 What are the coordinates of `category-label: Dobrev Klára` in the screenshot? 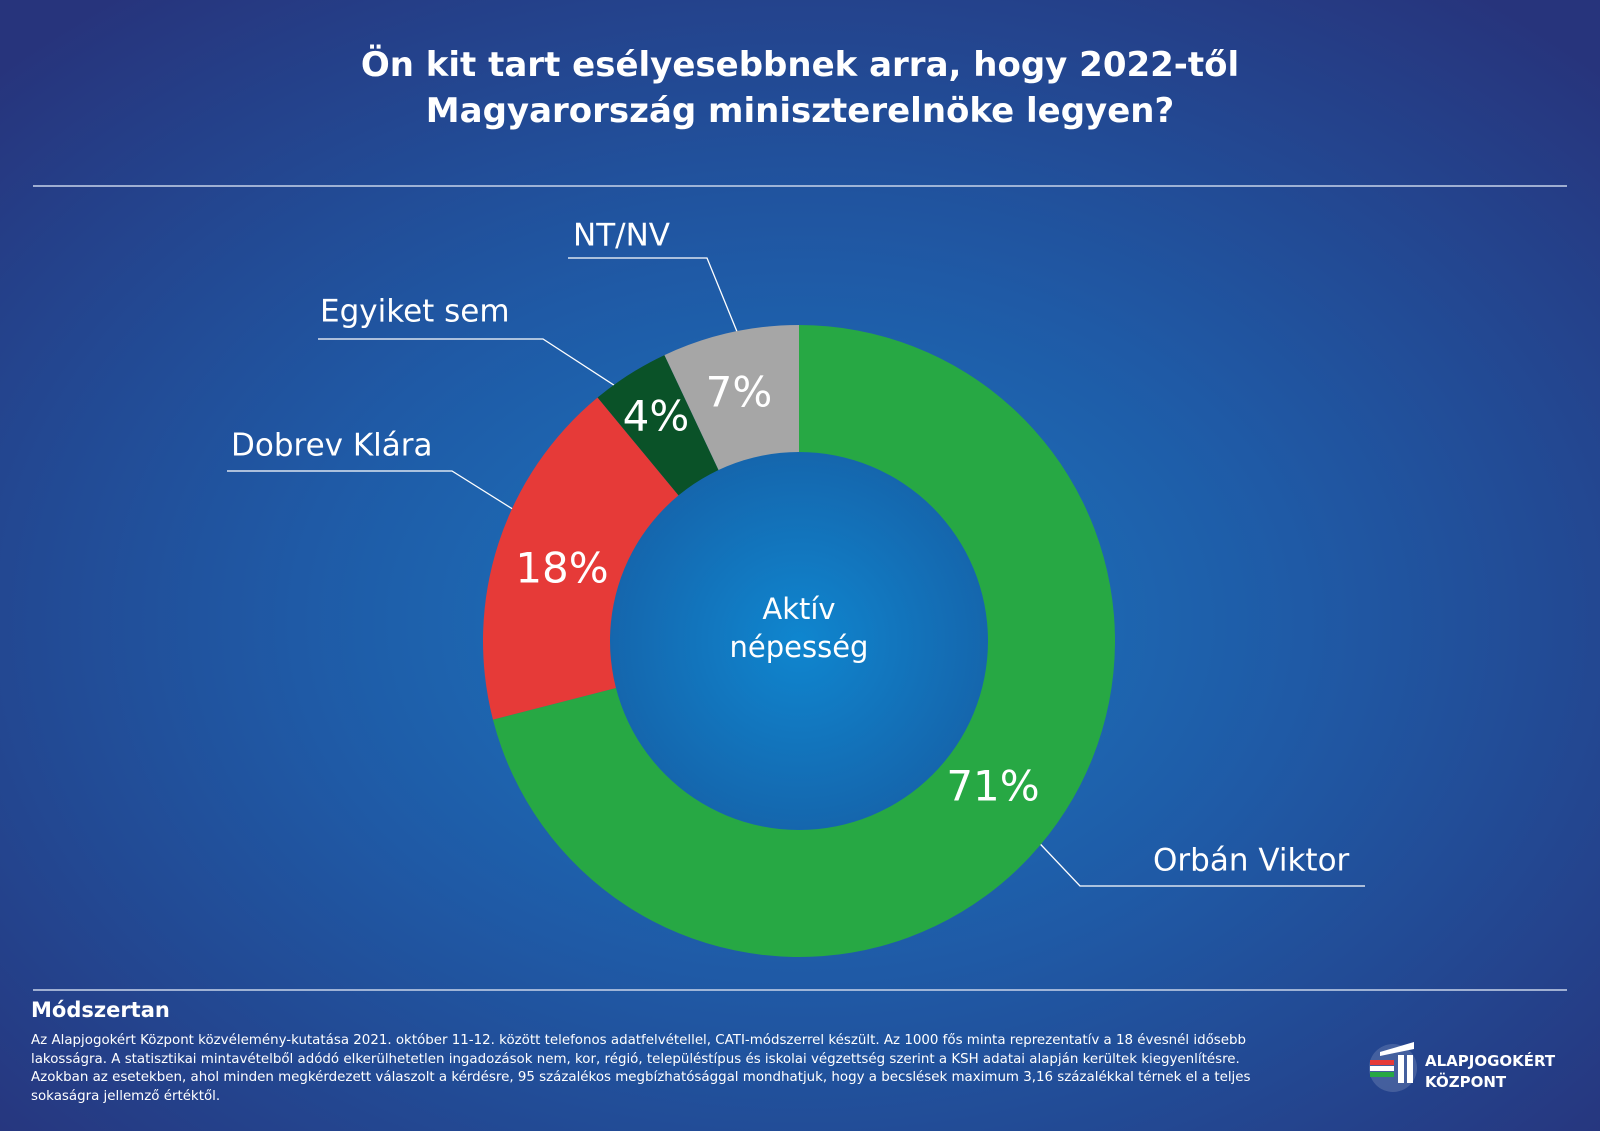 It's located at (332, 446).